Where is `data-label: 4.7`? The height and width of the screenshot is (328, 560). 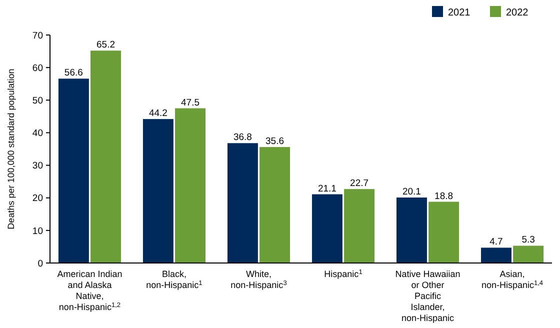 data-label: 4.7 is located at coordinates (496, 242).